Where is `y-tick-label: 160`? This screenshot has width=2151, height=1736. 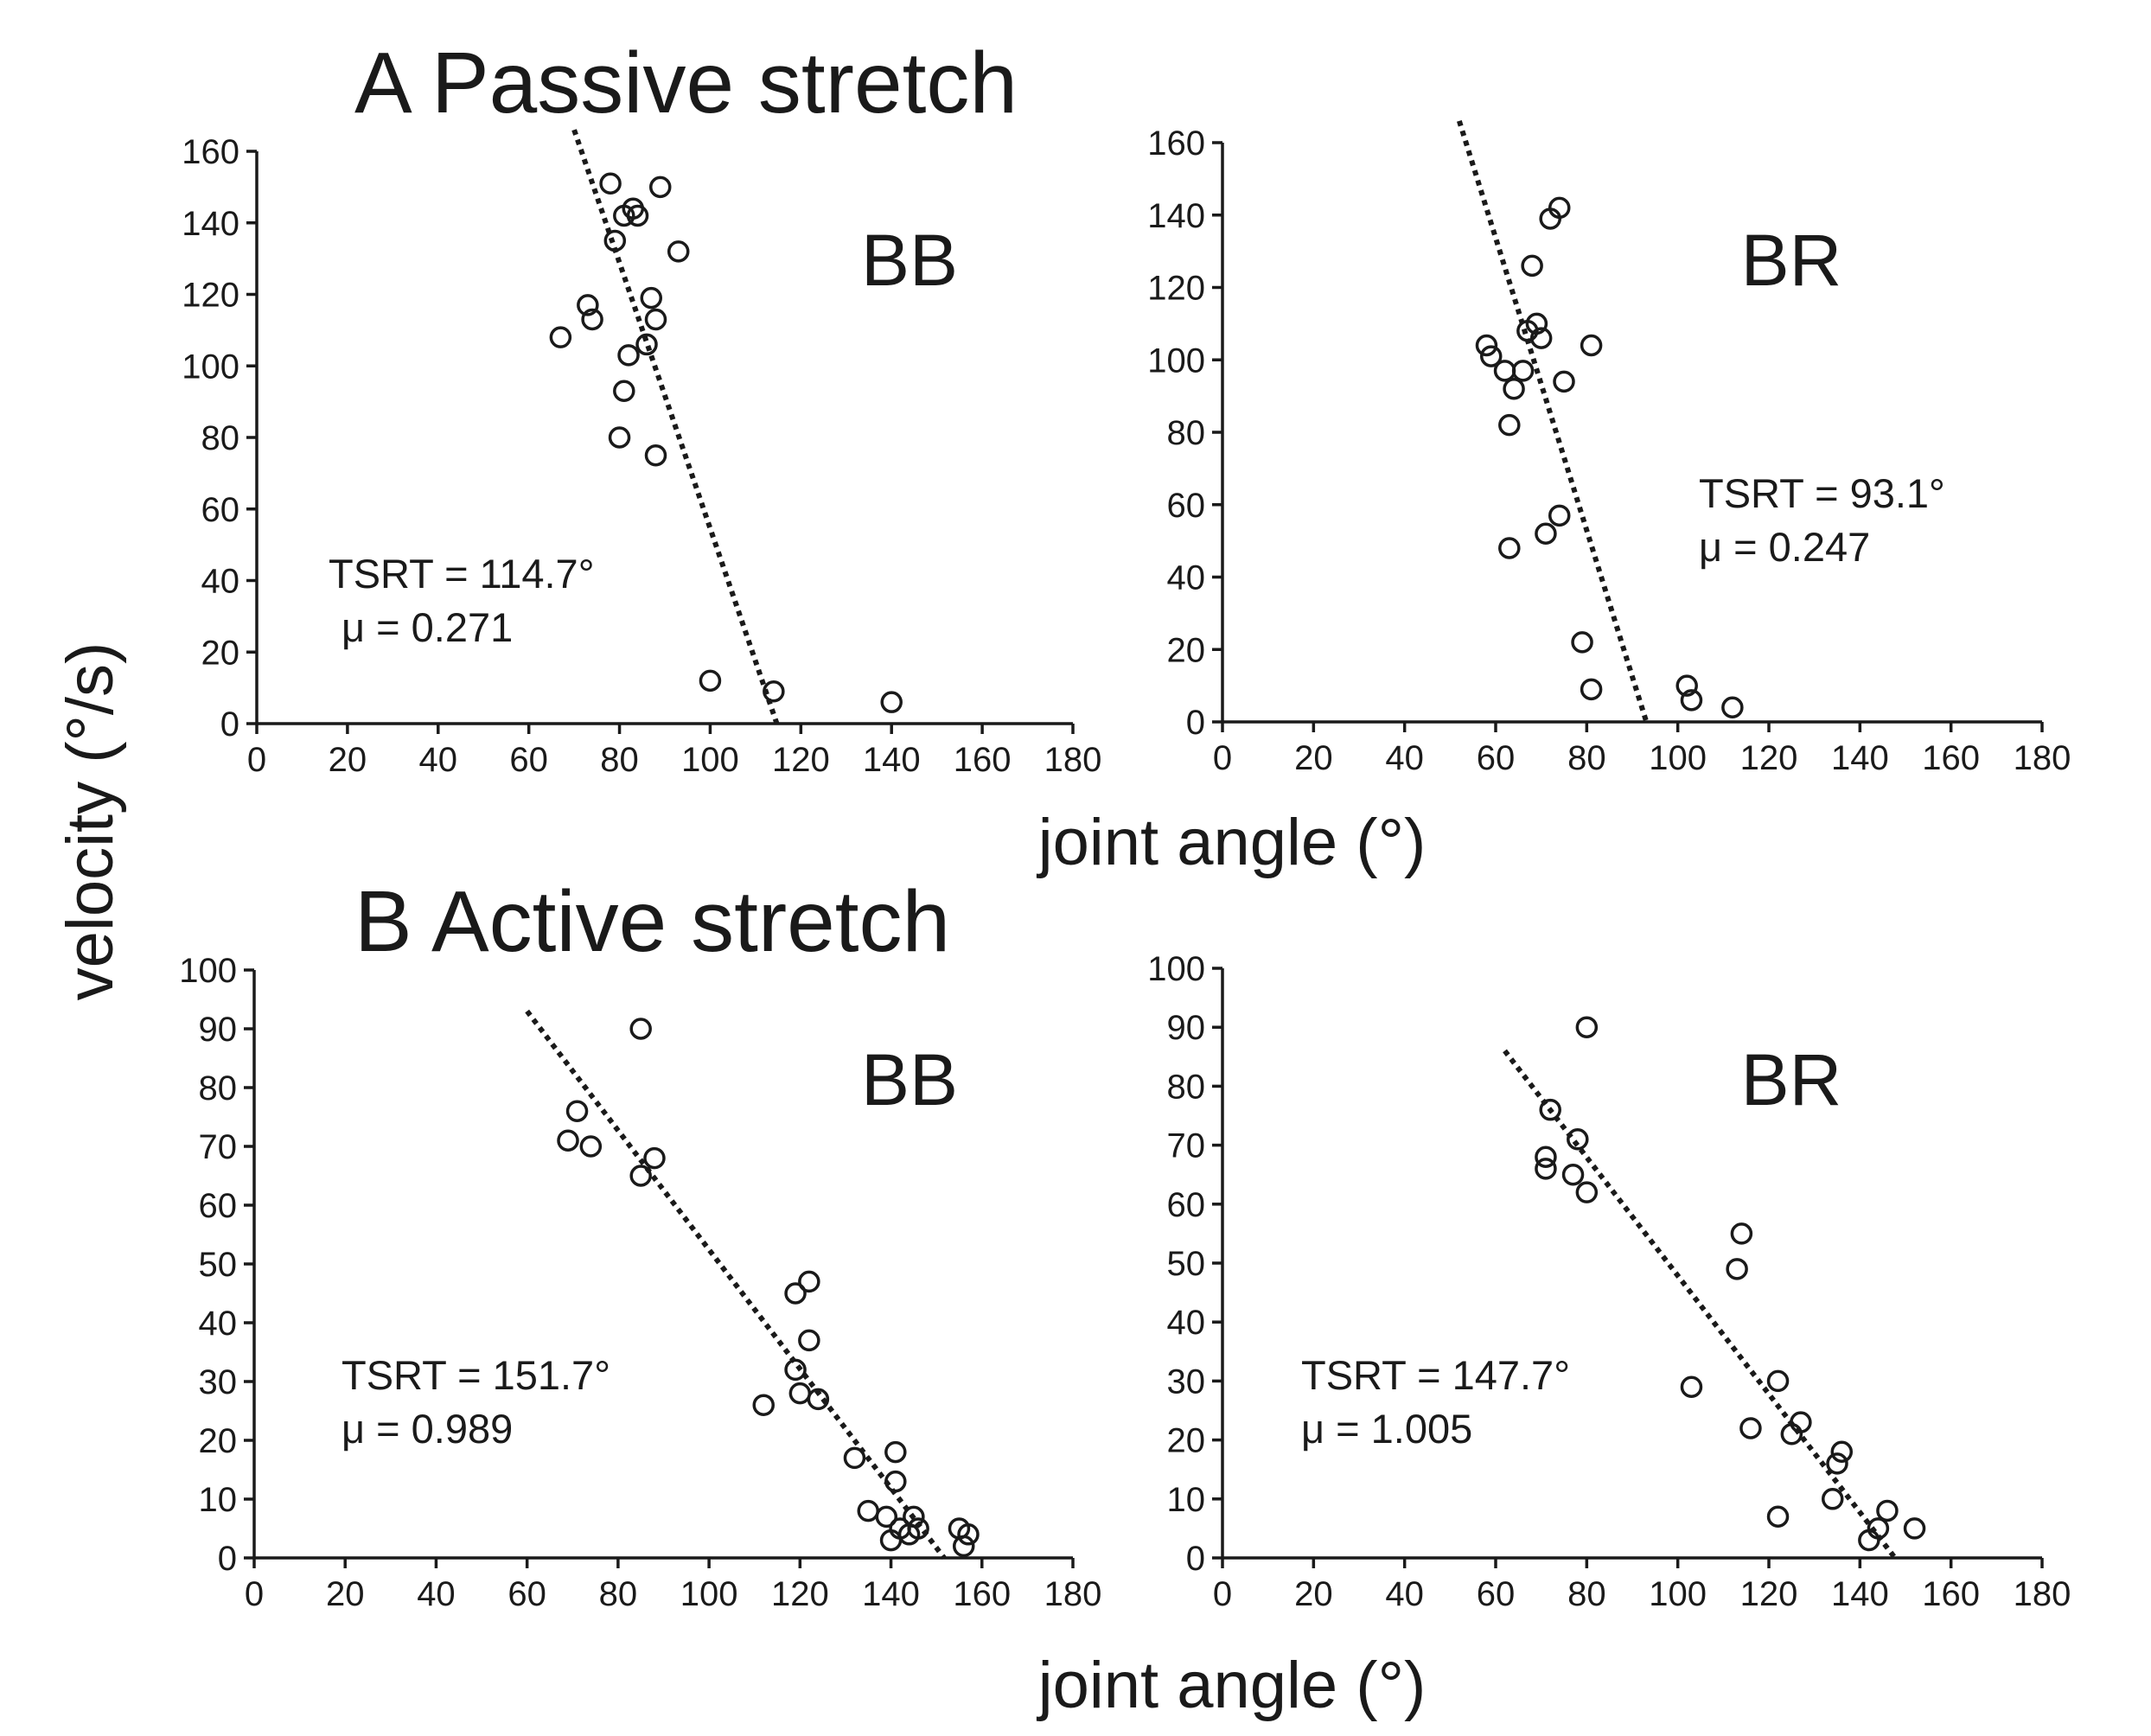
y-tick-label: 160 is located at coordinates (210, 152).